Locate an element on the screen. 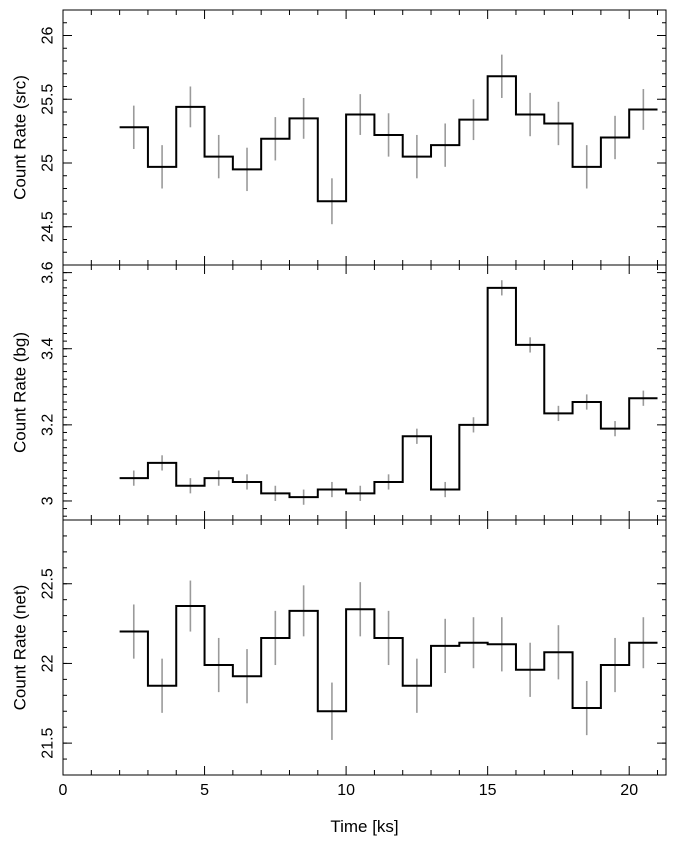  y-tick-label: 3.2 is located at coordinates (48, 425).